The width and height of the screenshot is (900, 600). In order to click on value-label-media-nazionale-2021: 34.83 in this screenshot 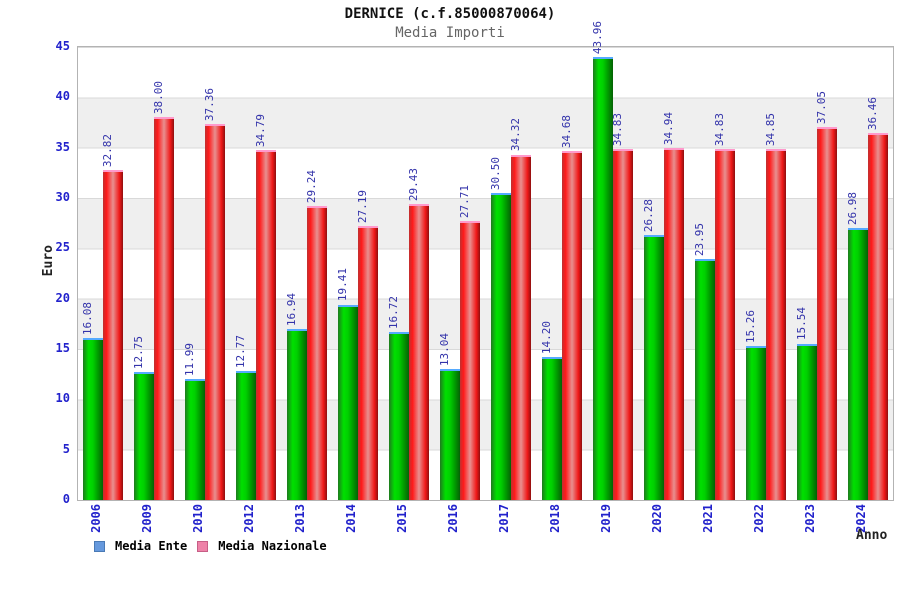, I will do `click(719, 130)`.